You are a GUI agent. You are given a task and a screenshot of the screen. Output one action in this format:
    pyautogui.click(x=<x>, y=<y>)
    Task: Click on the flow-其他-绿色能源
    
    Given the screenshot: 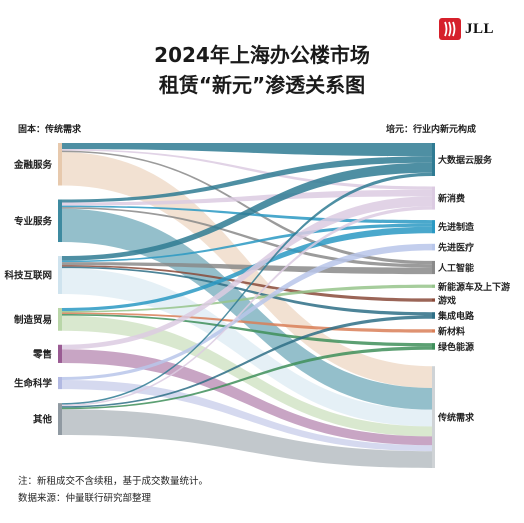 What is the action you would take?
    pyautogui.click(x=247, y=378)
    